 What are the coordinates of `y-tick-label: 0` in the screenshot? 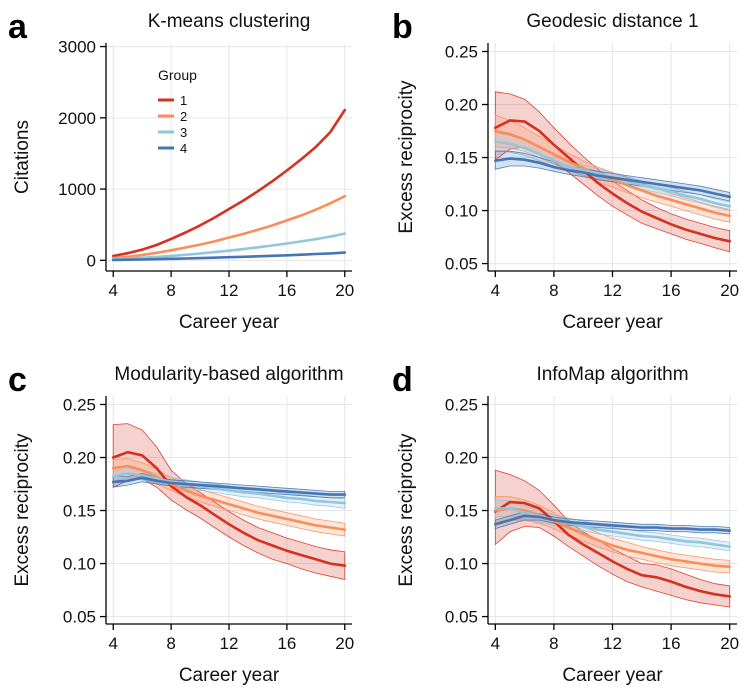 It's located at (91, 260).